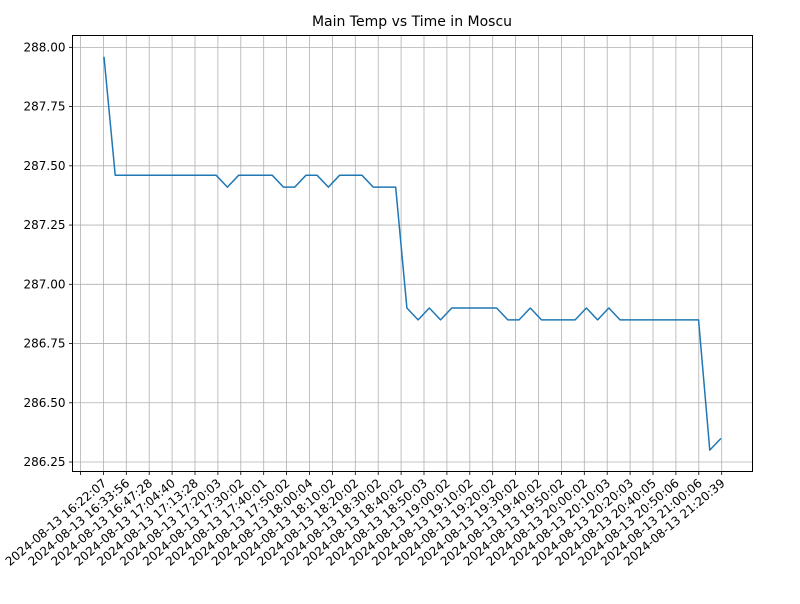  Describe the element at coordinates (45, 107) in the screenshot. I see `y-tick-label: 287.75` at that location.